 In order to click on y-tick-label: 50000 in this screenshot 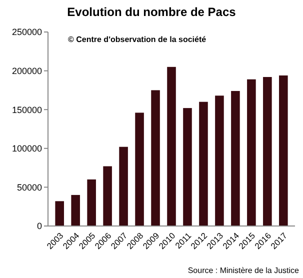, I will do `click(29, 187)`.